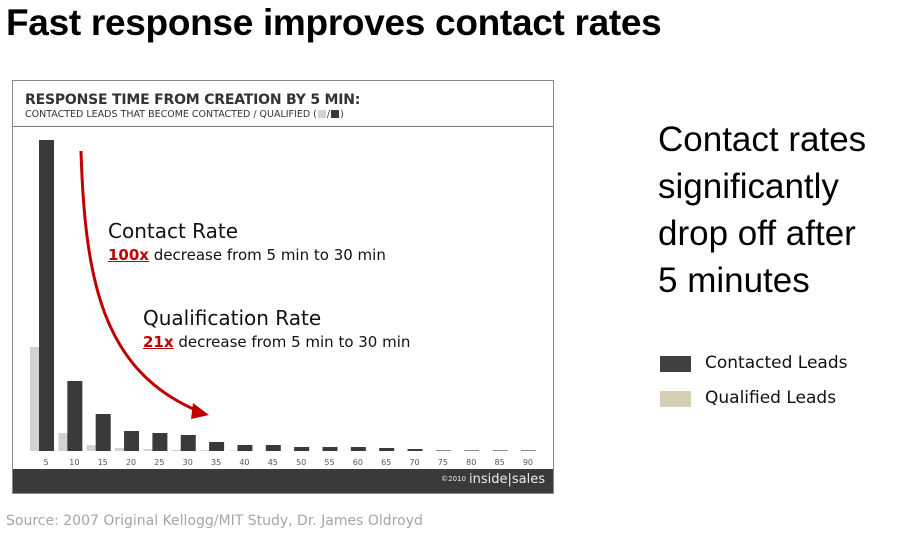 The image size is (912, 538). What do you see at coordinates (499, 462) in the screenshot?
I see `x-tick-label: 85` at bounding box center [499, 462].